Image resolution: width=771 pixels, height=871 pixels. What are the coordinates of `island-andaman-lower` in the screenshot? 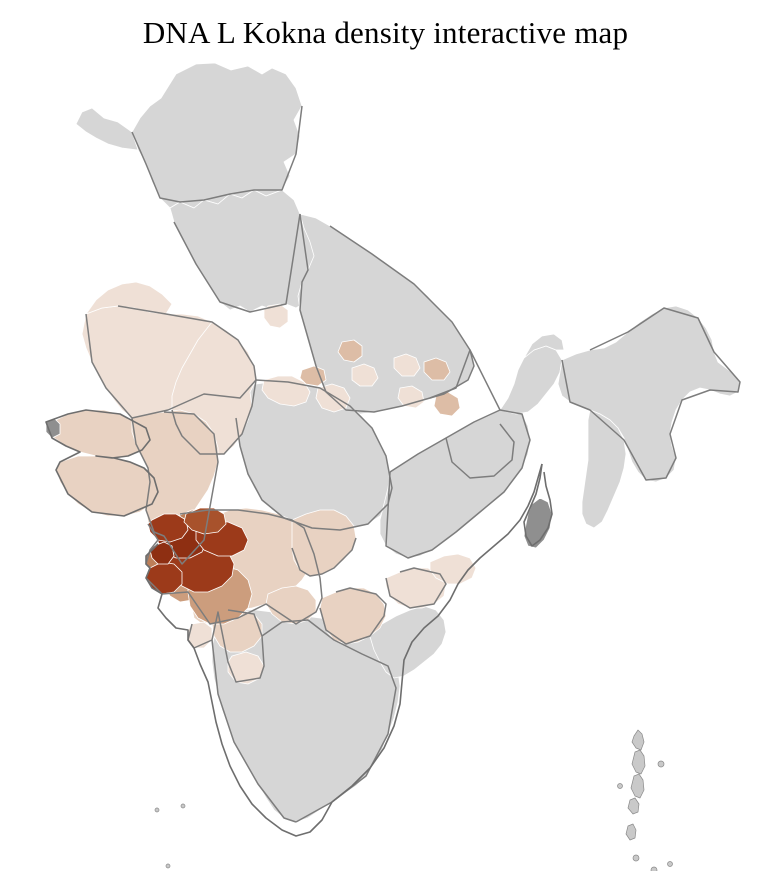 It's located at (633, 806).